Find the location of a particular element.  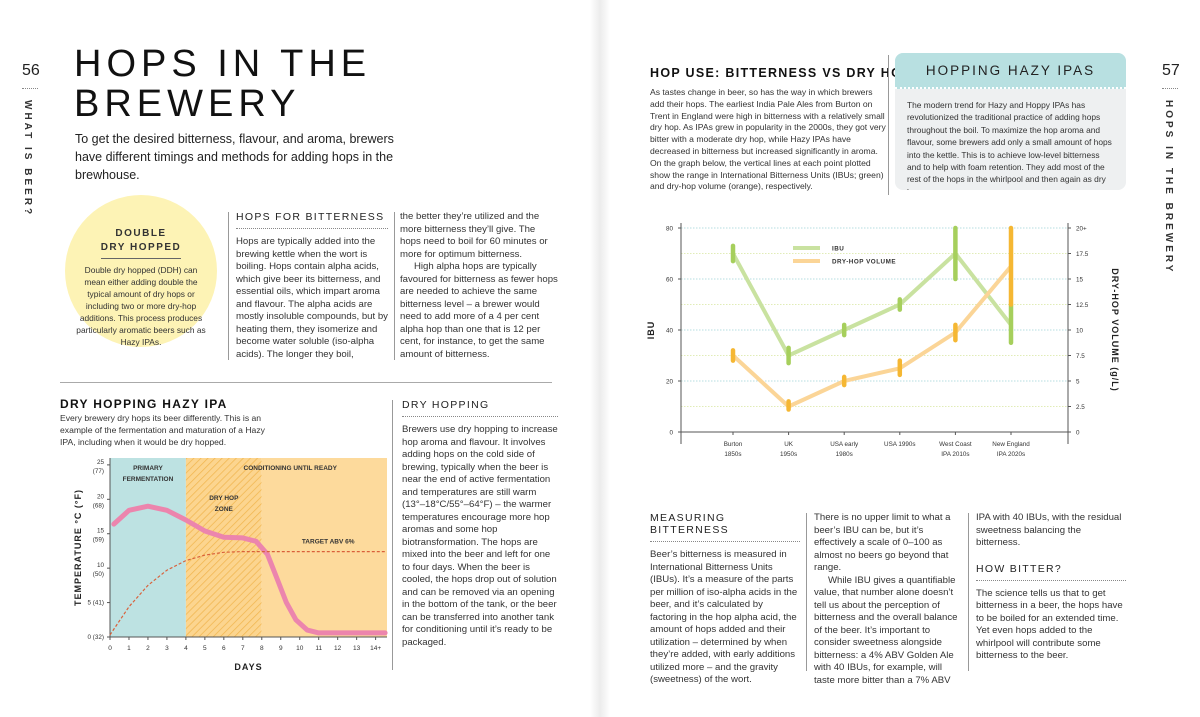

y2-axis-label: DRY-HOP VOLUME (g/L) is located at coordinates (1115, 330).